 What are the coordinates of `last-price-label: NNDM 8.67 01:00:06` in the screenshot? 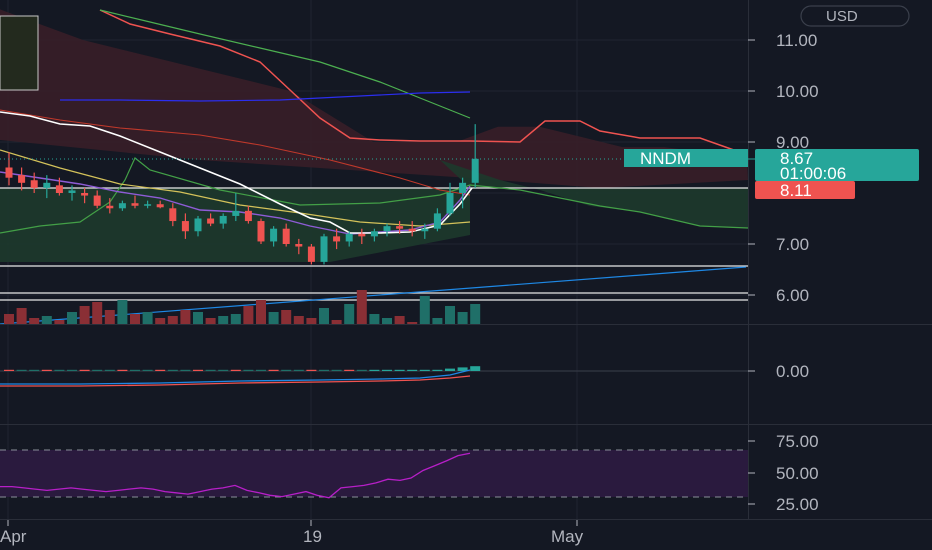 It's located at (771, 166).